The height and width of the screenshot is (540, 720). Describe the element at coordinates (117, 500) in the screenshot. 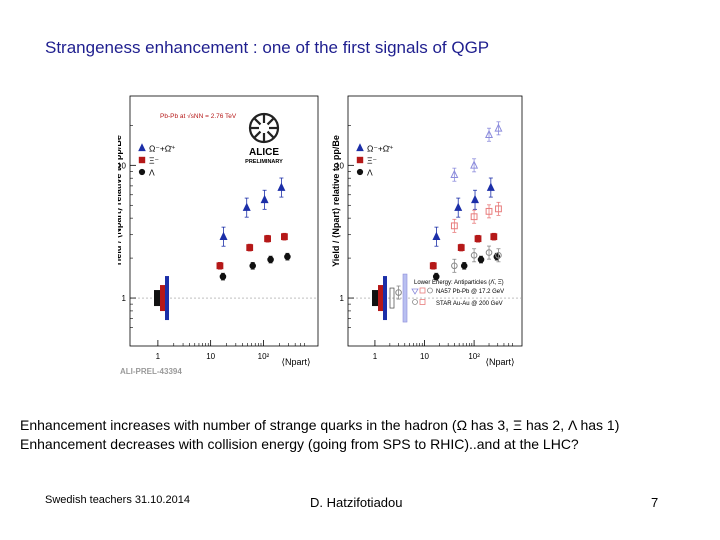

I see `footer-event: Swedish teachers 31.10.2014` at that location.